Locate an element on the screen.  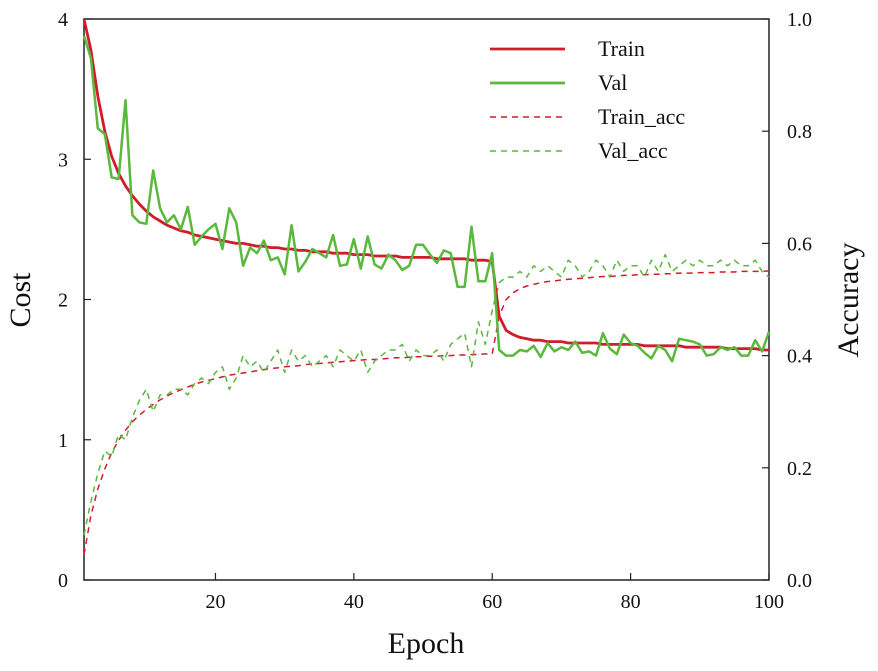
left-tick-label: 1 is located at coordinates (63, 441).